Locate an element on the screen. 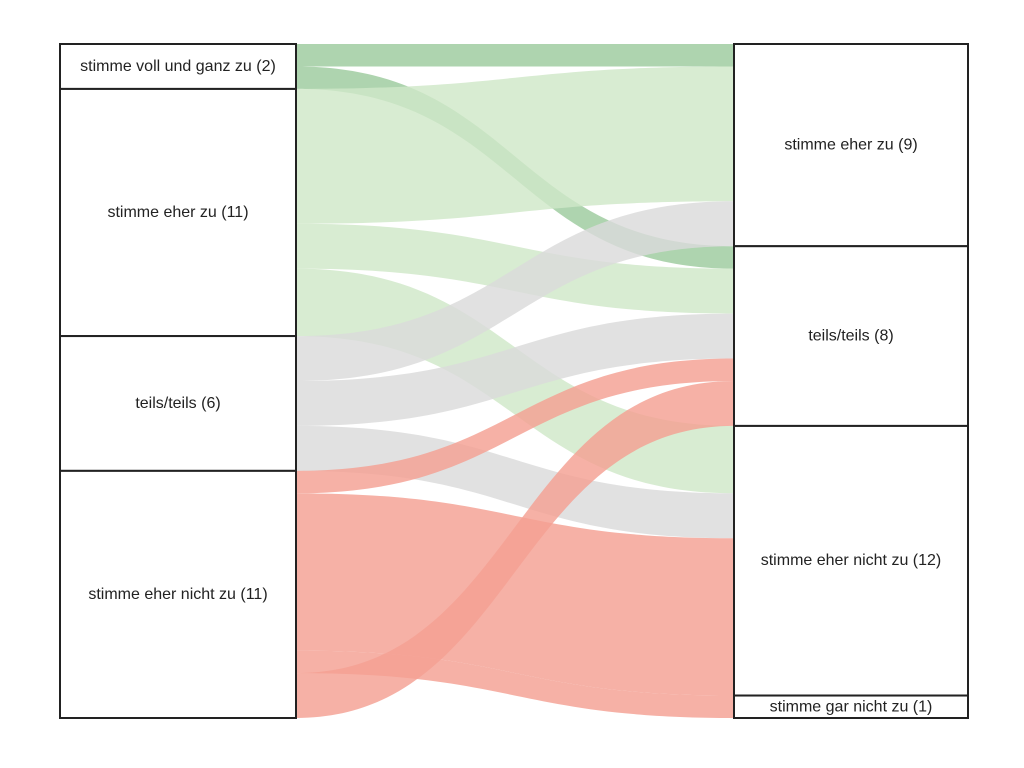 This screenshot has width=1024, height=768. left-node-label: stimme voll und ganz zu (2) is located at coordinates (178, 66).